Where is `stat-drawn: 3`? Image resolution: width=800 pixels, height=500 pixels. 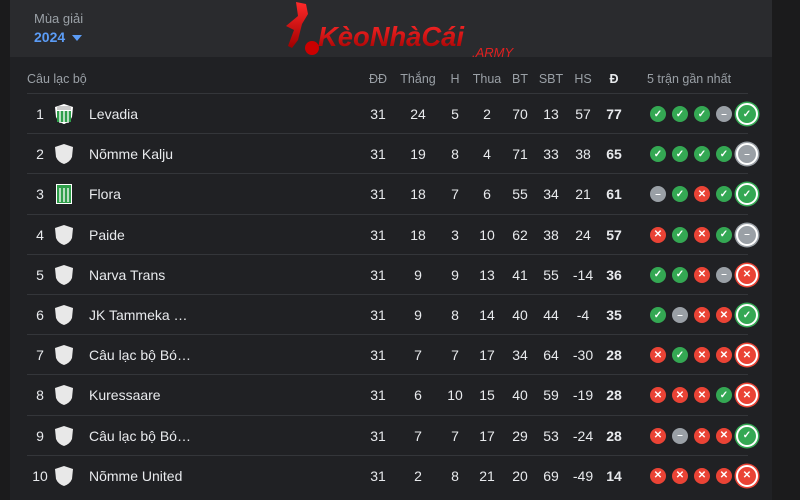
stat-drawn: 3 is located at coordinates (455, 234).